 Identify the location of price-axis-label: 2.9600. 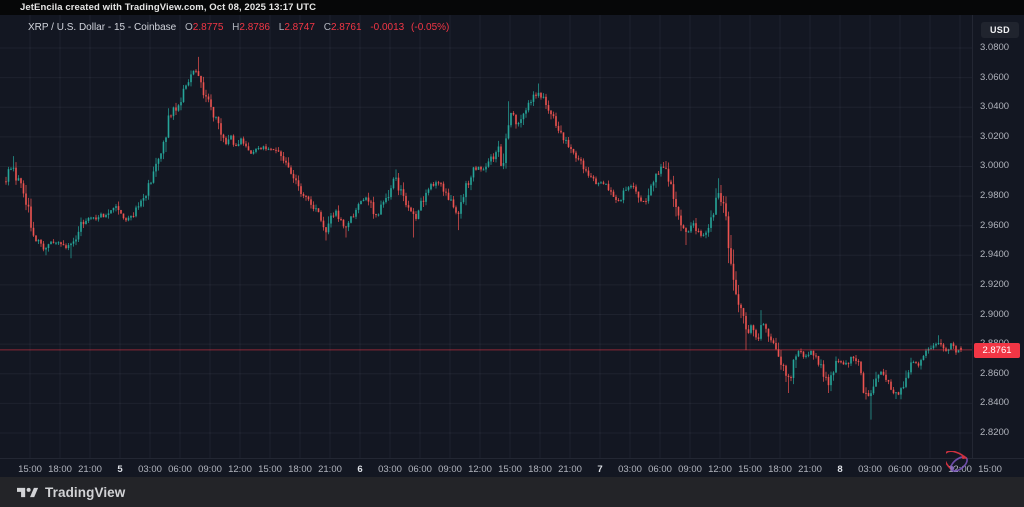
(995, 225).